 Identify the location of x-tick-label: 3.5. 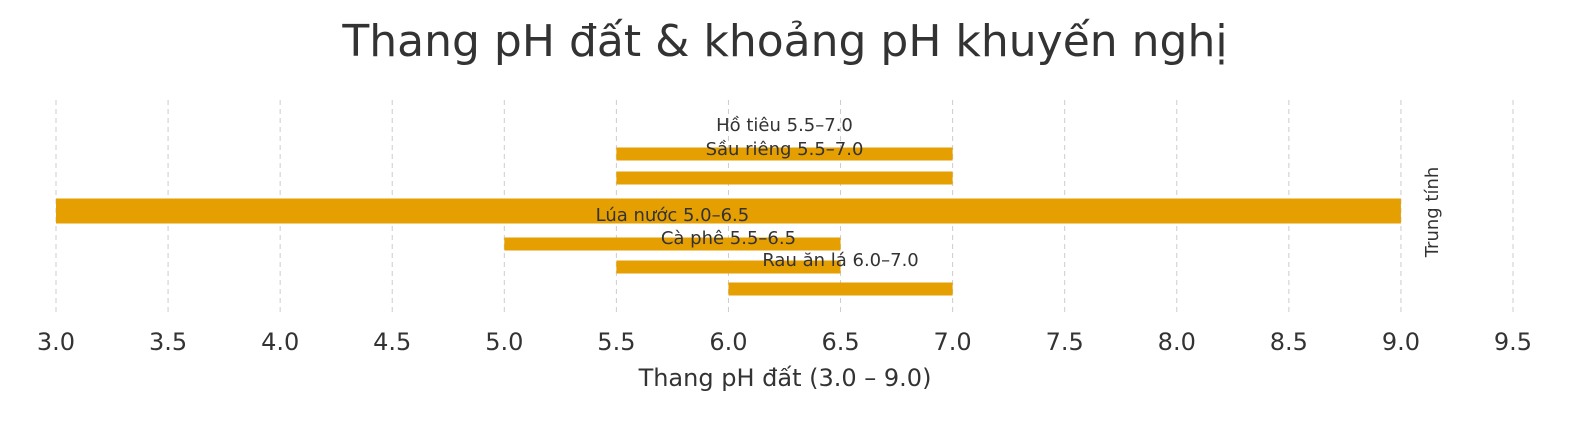
(168, 342).